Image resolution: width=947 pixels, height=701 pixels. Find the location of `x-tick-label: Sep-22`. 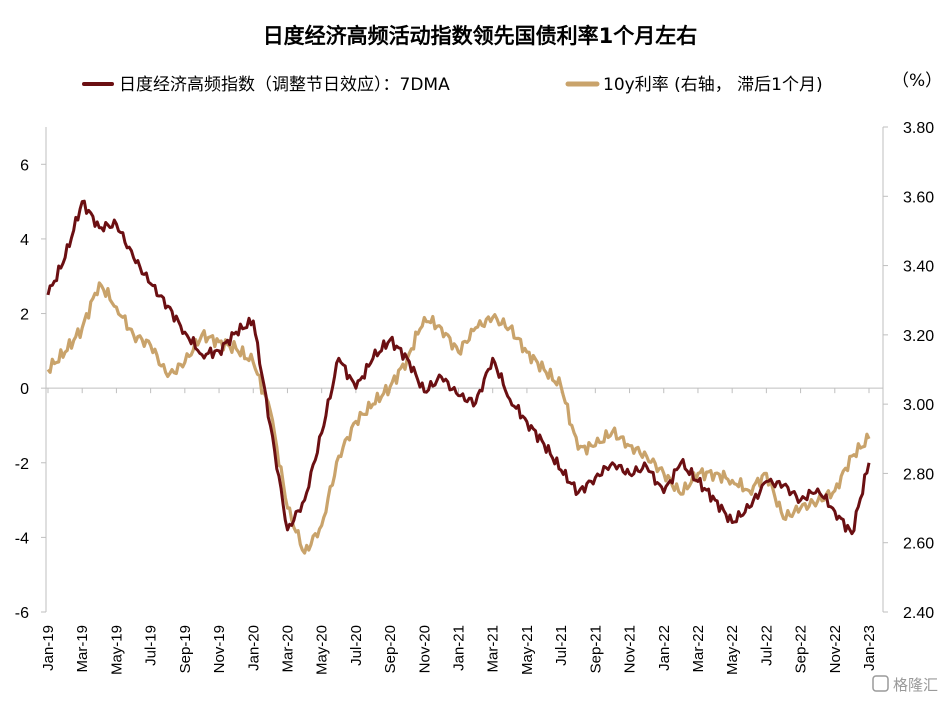

x-tick-label: Sep-22 is located at coordinates (801, 649).